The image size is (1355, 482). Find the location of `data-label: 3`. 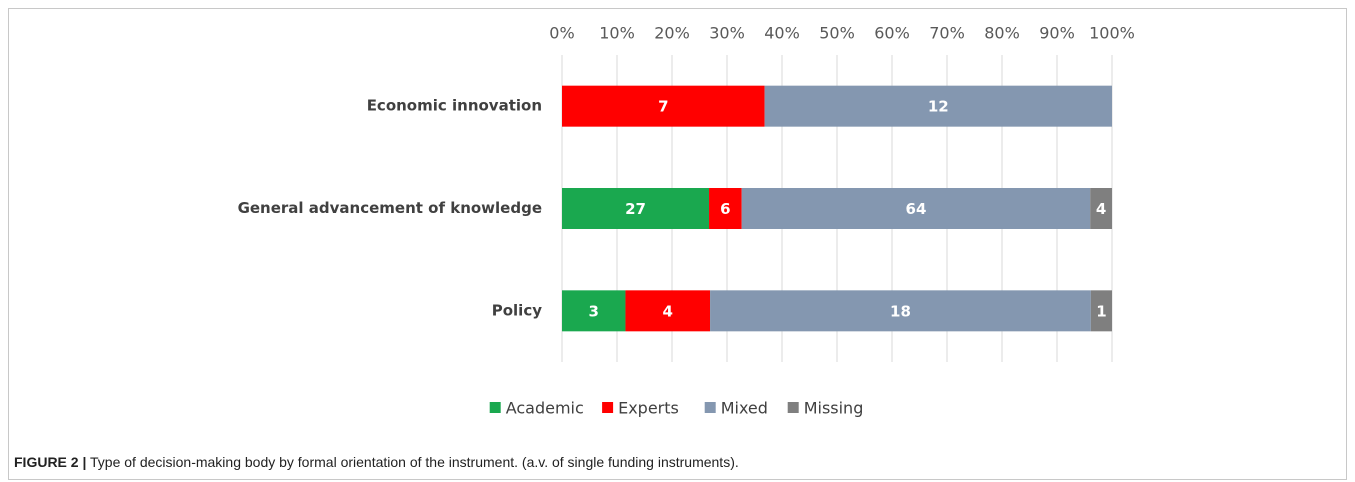

data-label: 3 is located at coordinates (594, 311).